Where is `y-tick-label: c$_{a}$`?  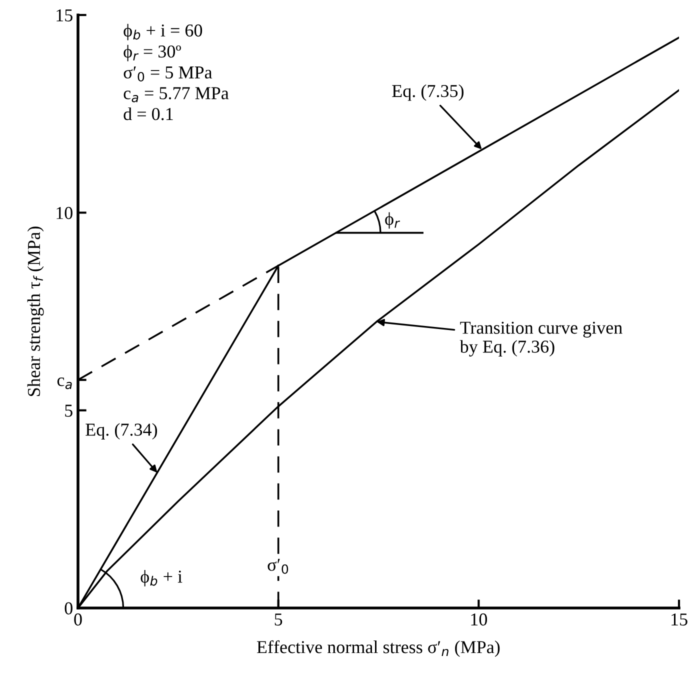
y-tick-label: c$_{a}$ is located at coordinates (64, 383).